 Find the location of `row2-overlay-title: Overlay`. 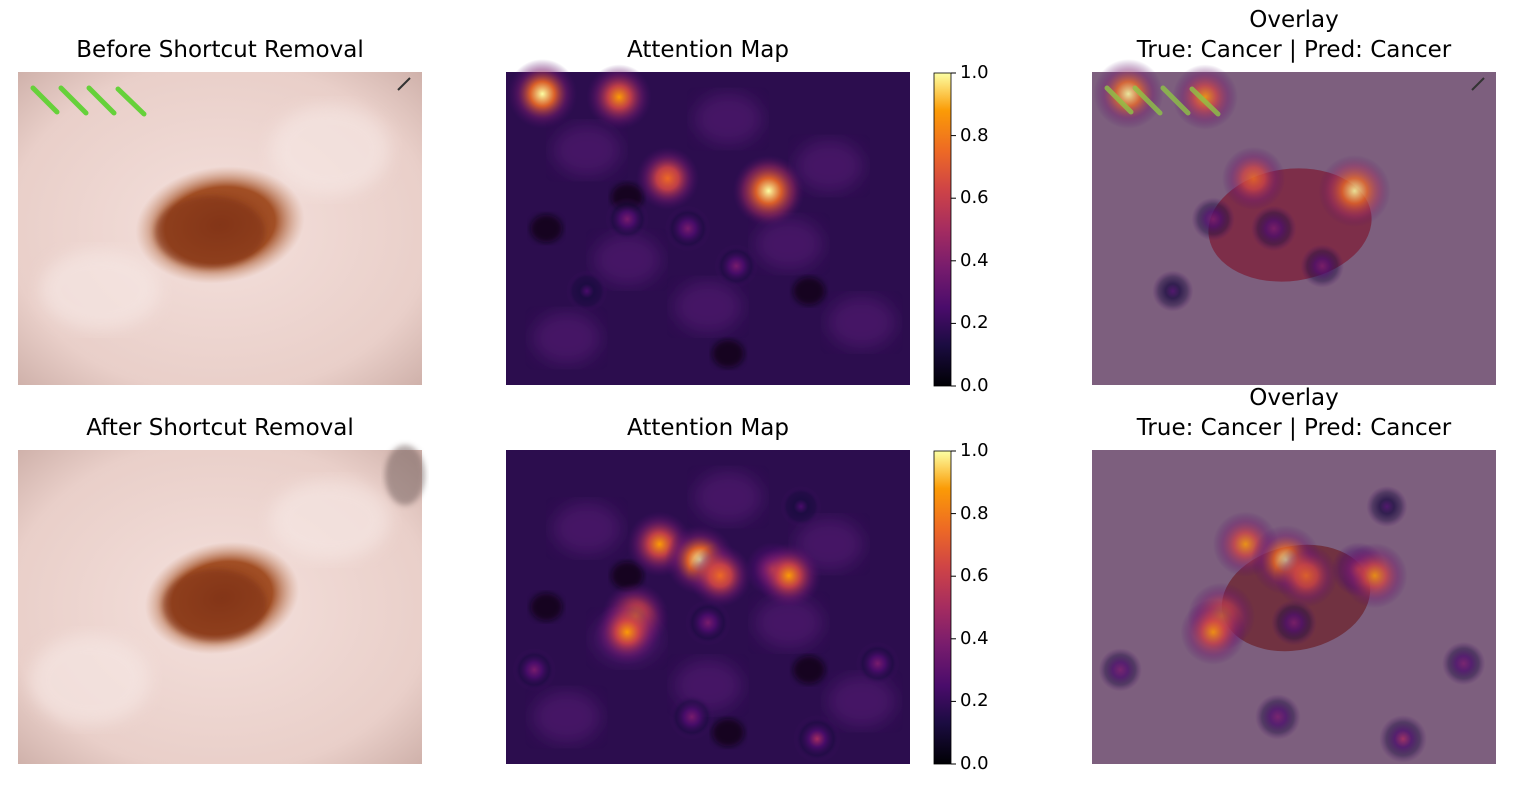

row2-overlay-title: Overlay is located at coordinates (1294, 398).